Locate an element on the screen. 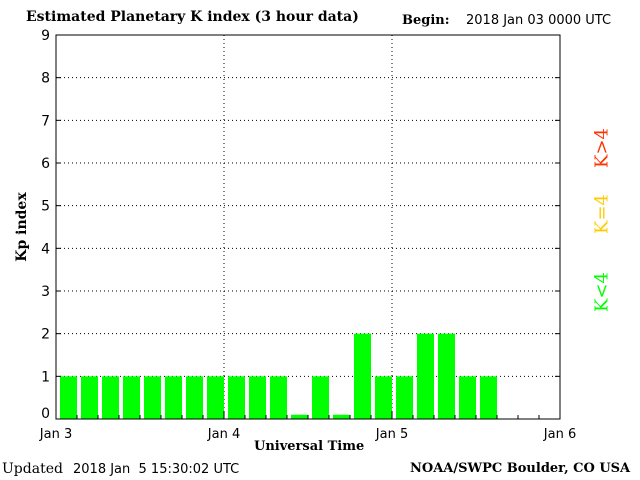  y-tick-label: 3 is located at coordinates (45, 292).